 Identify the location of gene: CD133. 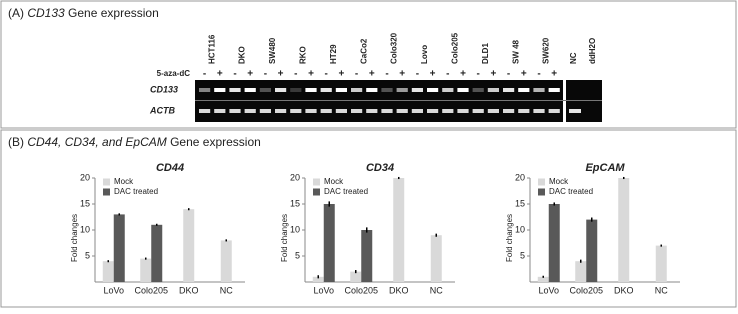
(46, 13).